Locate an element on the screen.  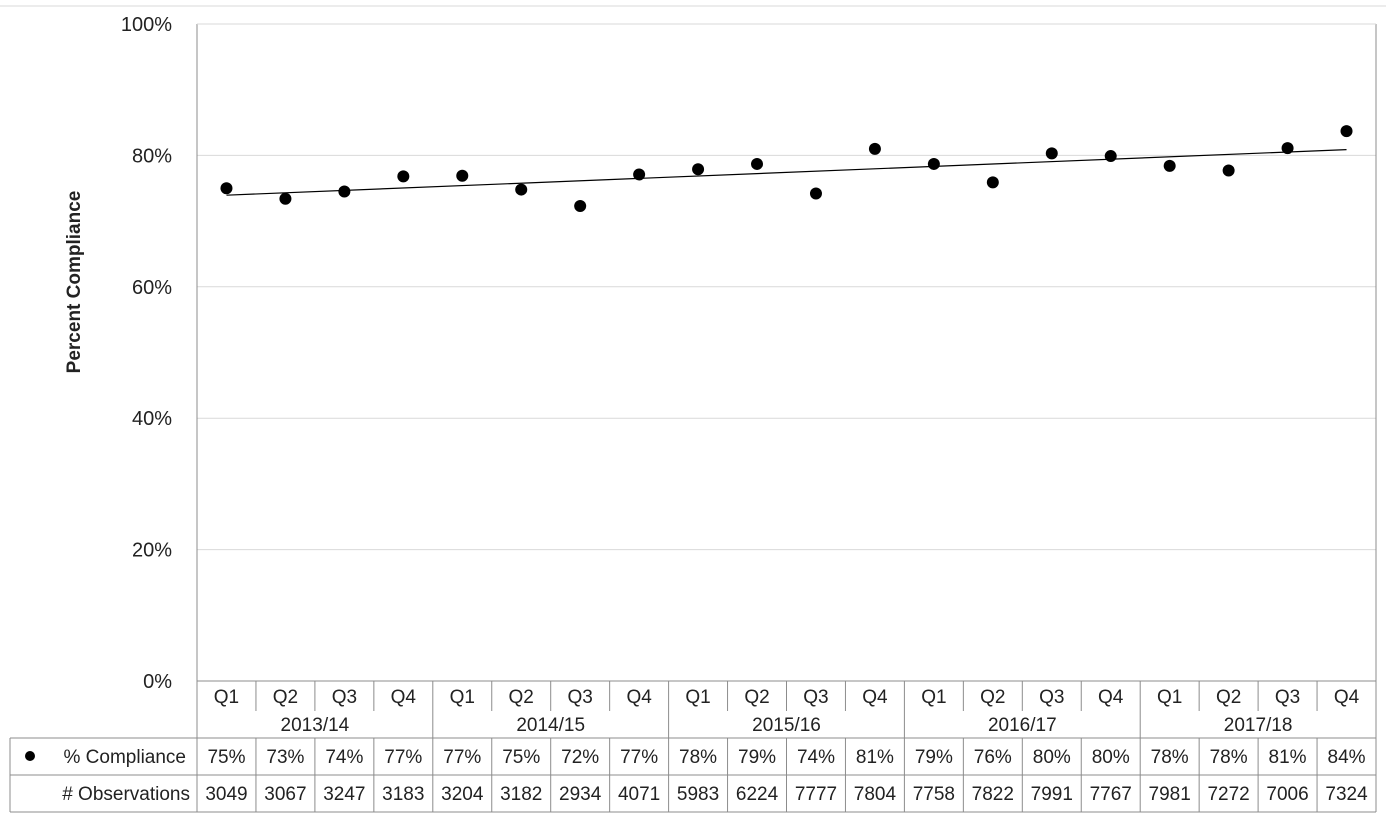
observations-cell: 7006 is located at coordinates (1287, 794).